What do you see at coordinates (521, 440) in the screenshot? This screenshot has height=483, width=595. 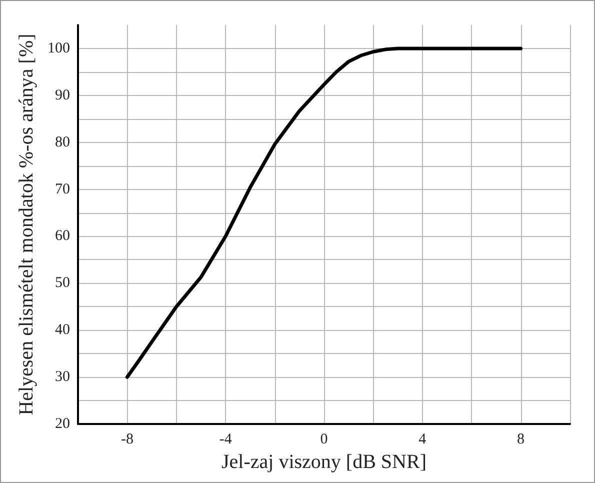 I see `x-tick-label: 8` at bounding box center [521, 440].